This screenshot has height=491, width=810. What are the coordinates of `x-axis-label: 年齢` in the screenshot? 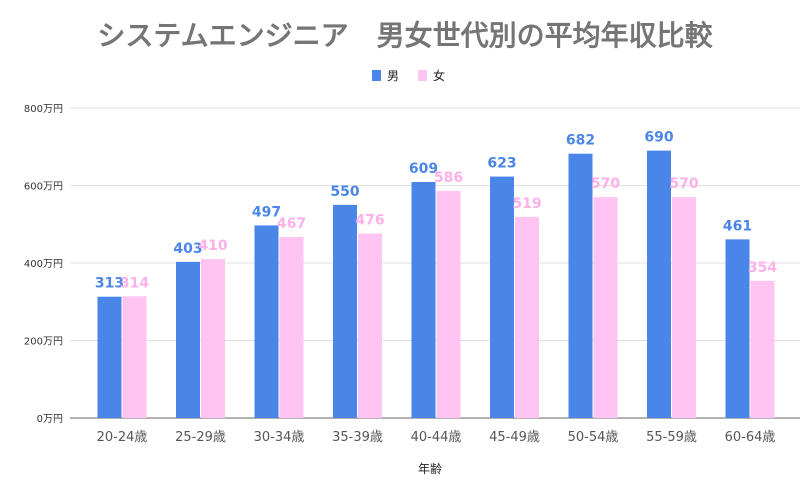 It's located at (430, 468).